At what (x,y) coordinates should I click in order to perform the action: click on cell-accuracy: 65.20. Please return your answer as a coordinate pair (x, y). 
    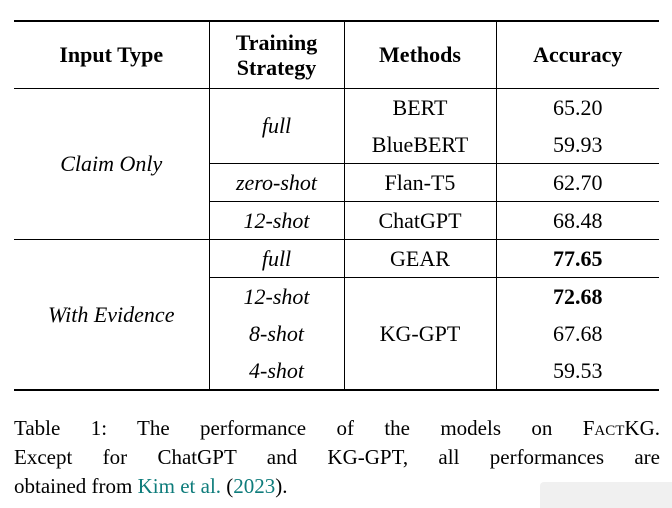
    Looking at the image, I should click on (577, 107).